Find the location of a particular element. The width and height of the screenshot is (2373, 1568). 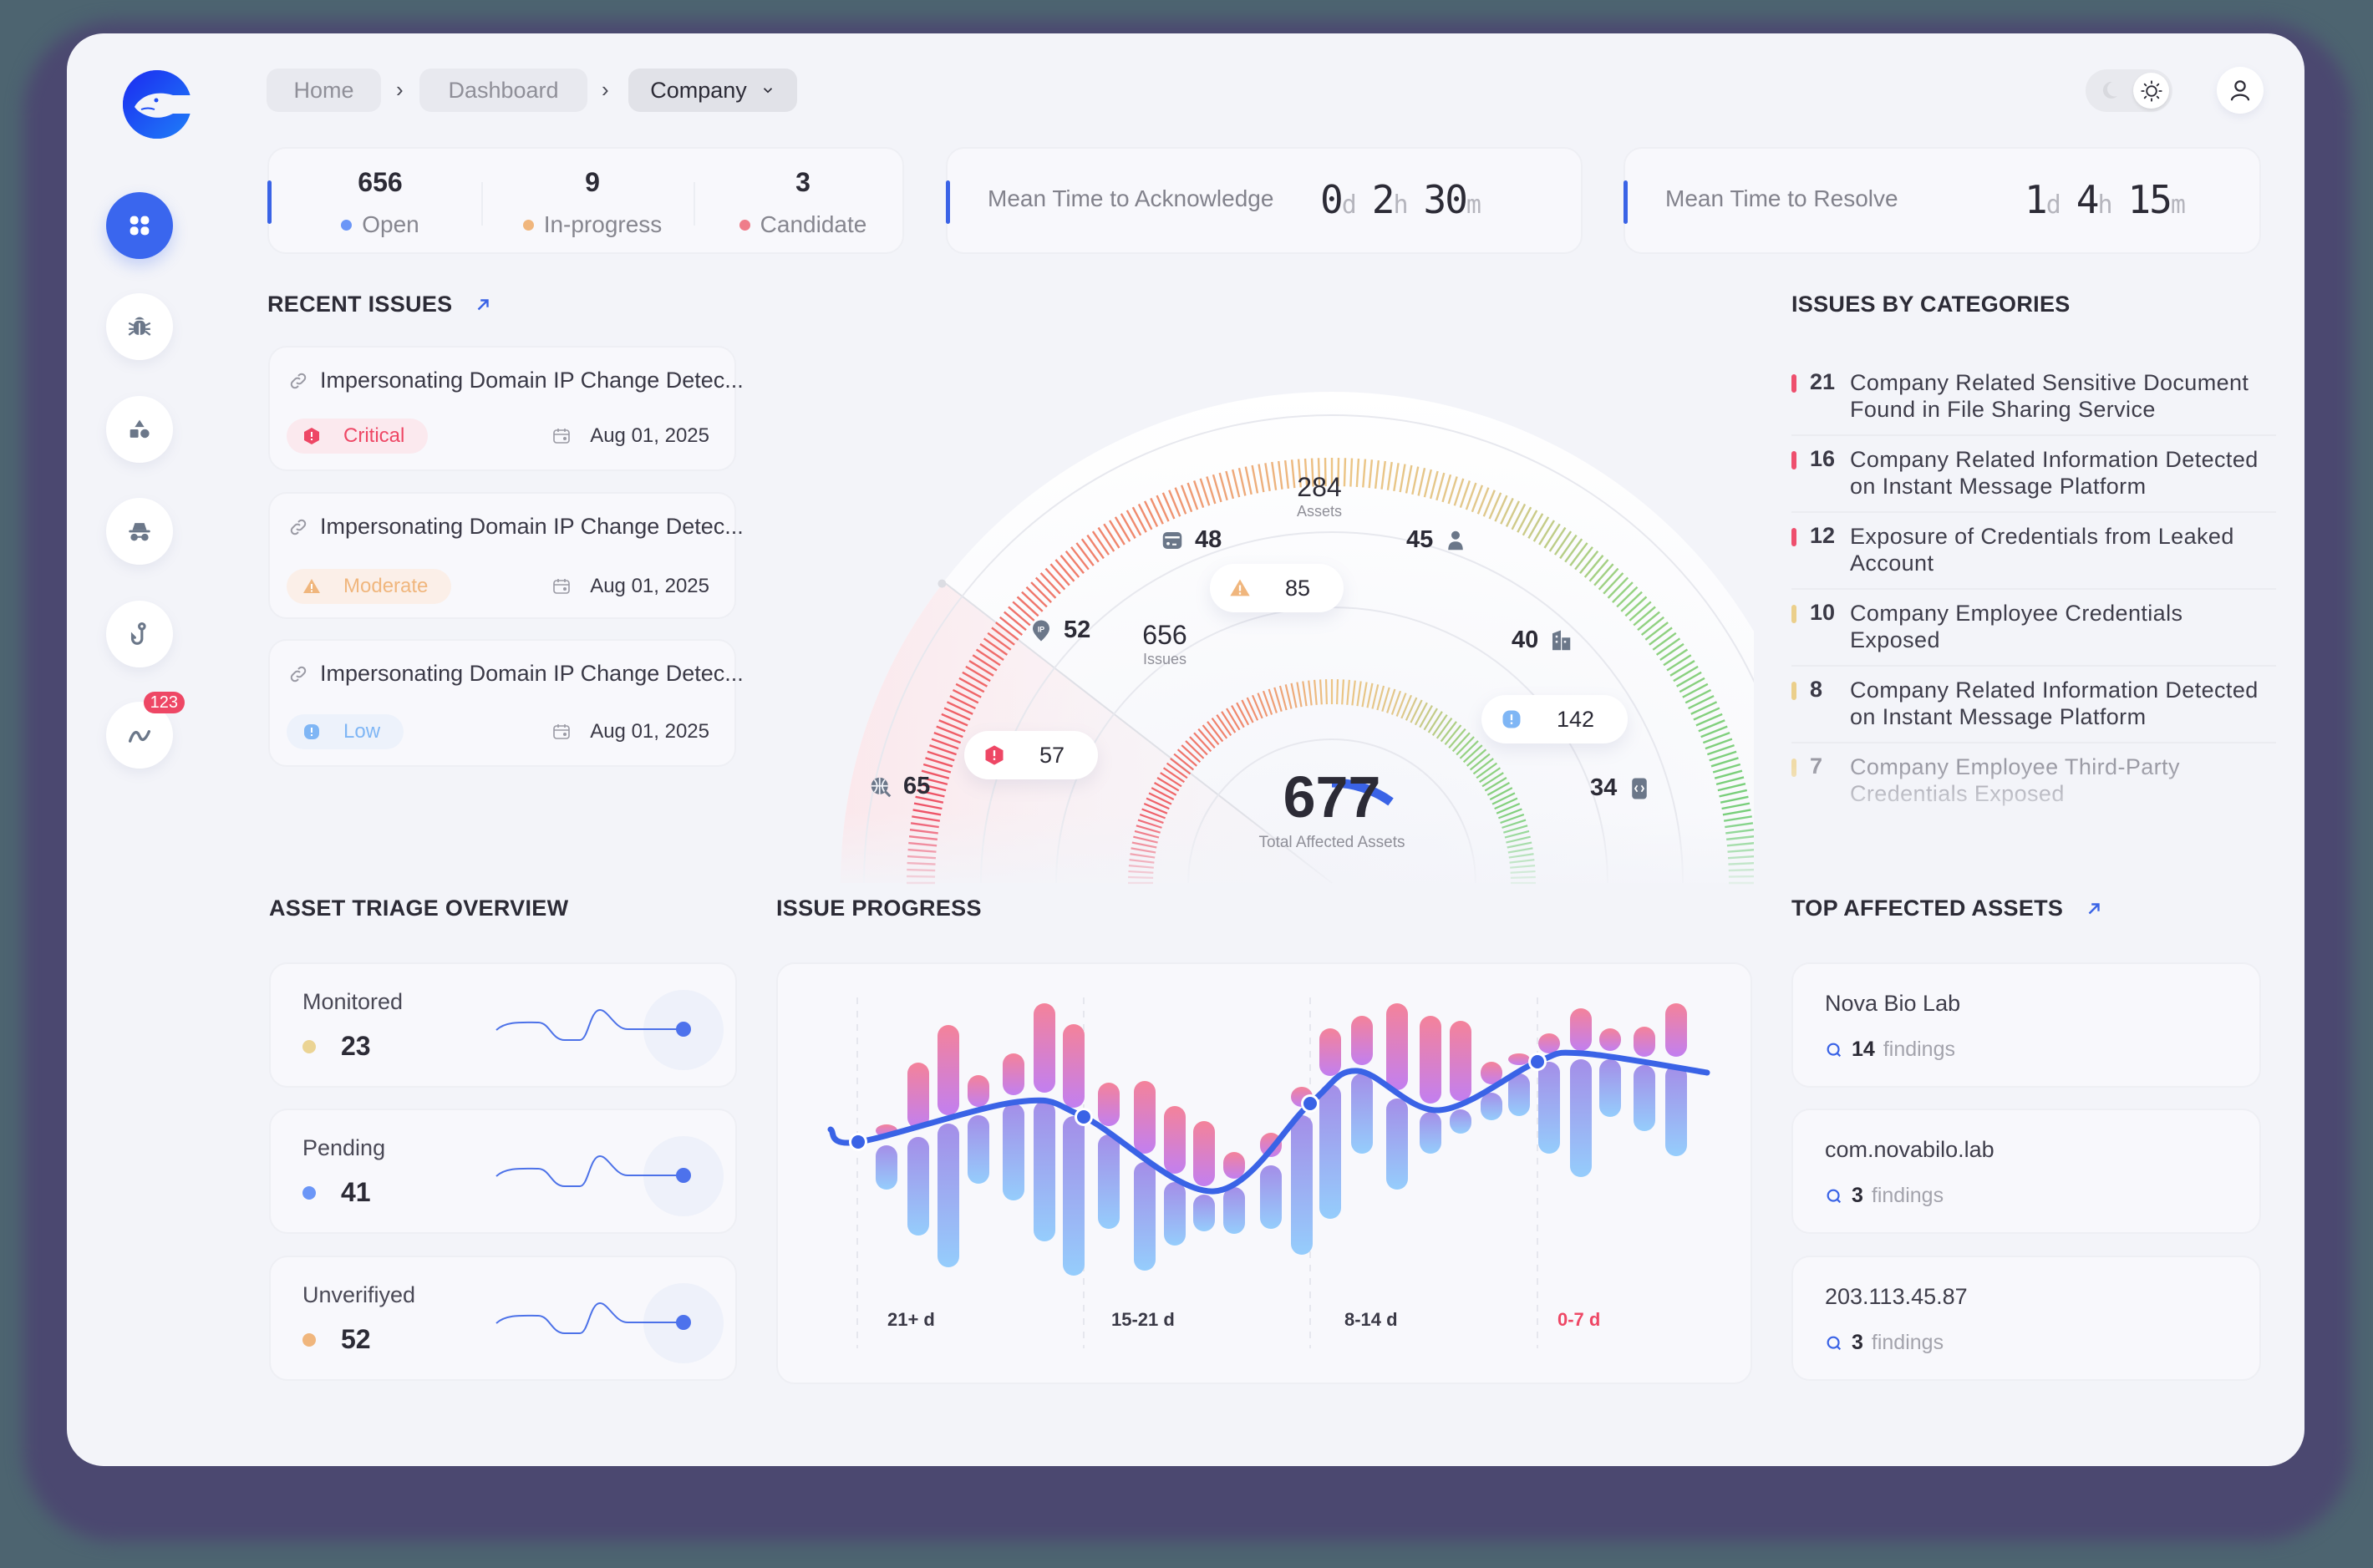

severity-badge-low: Low is located at coordinates (345, 731).